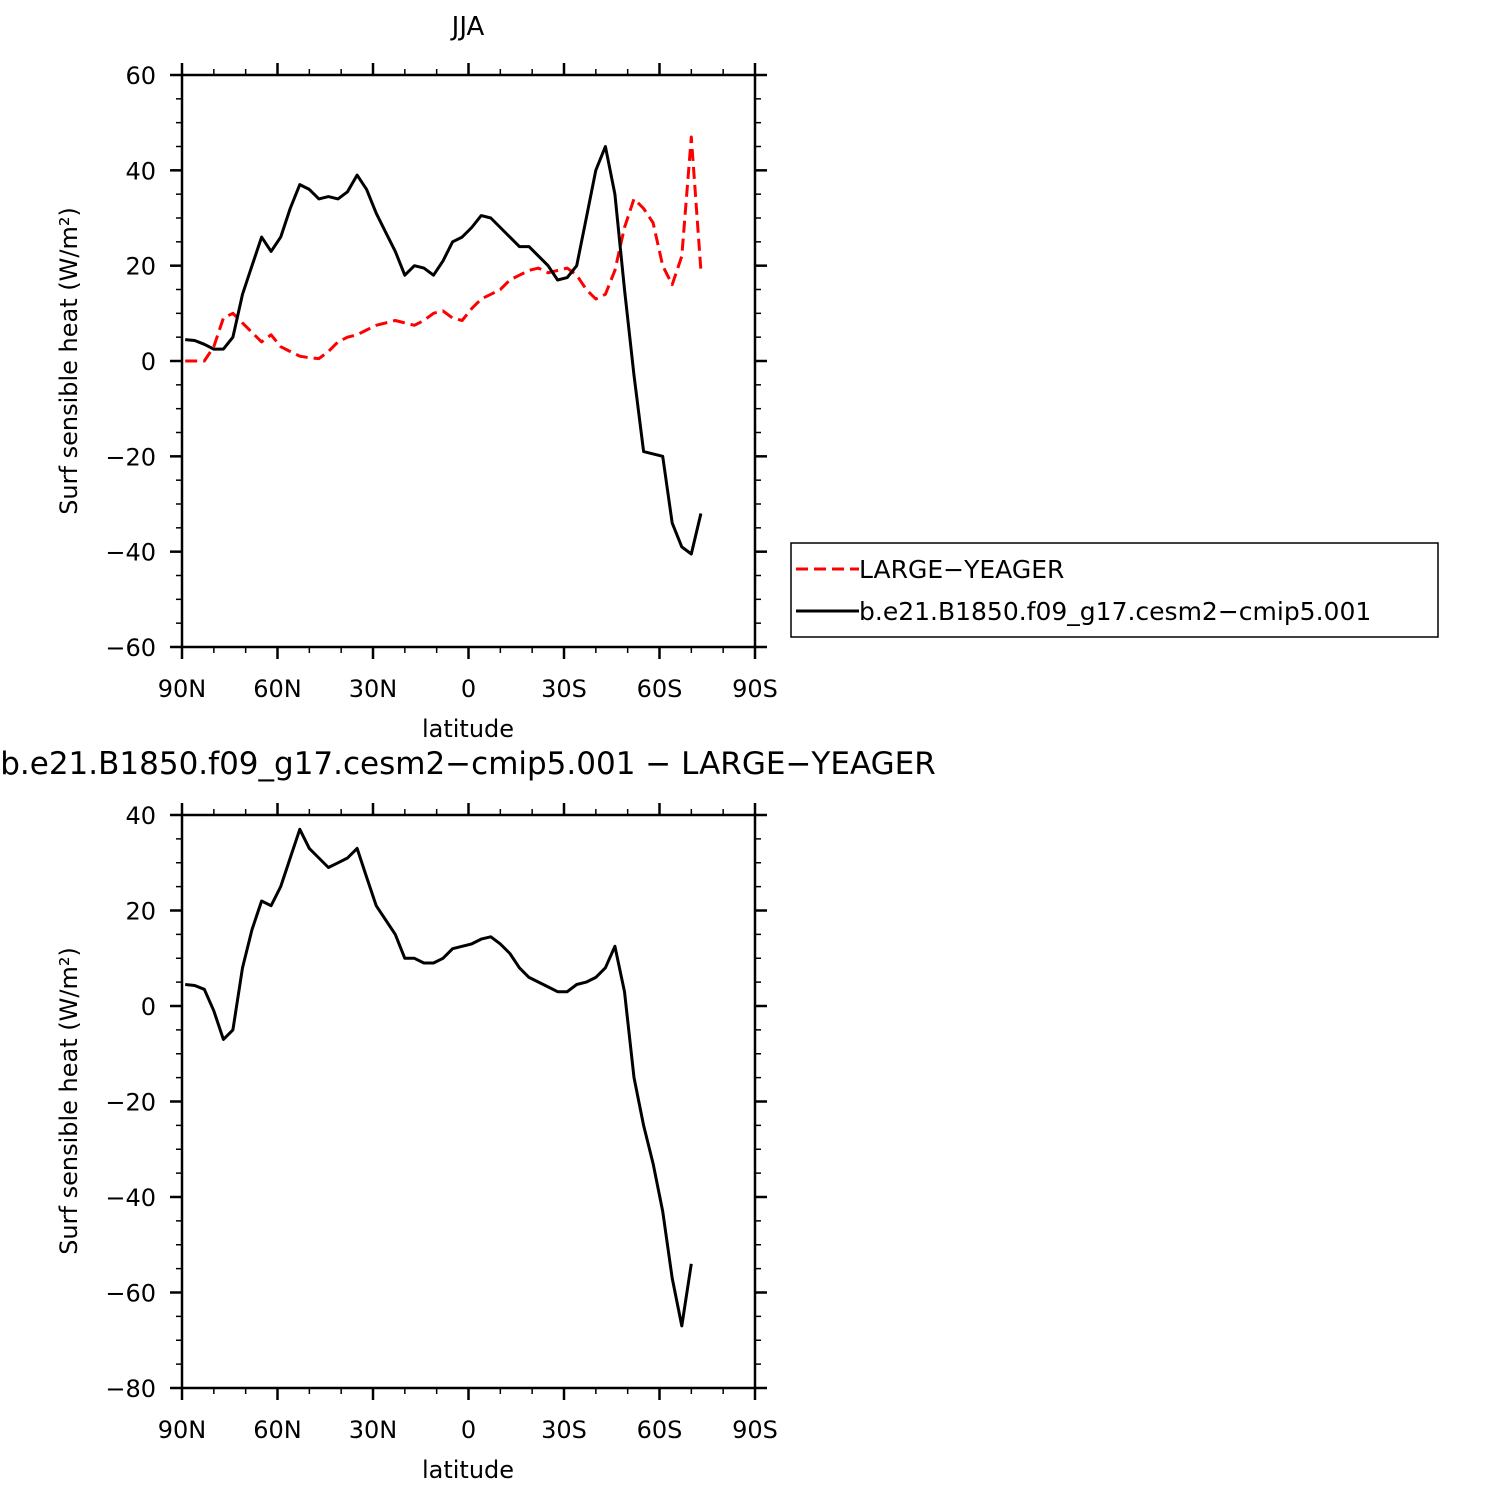 The width and height of the screenshot is (1491, 1491). I want to click on legend-label-cesm2: b.e21.B1850.f09_g17.cesm2−cmip5.001, so click(1115, 611).